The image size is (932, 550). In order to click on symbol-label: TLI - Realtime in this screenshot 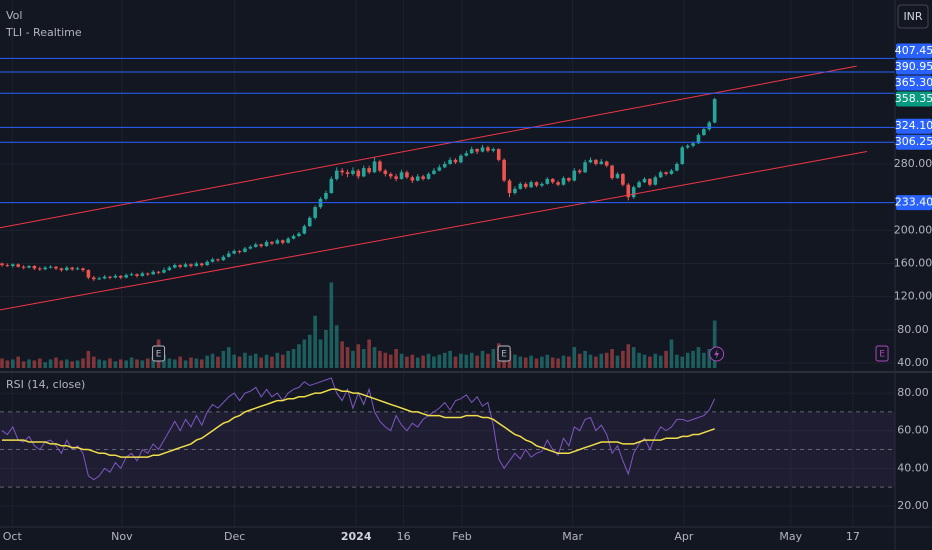, I will do `click(43, 32)`.